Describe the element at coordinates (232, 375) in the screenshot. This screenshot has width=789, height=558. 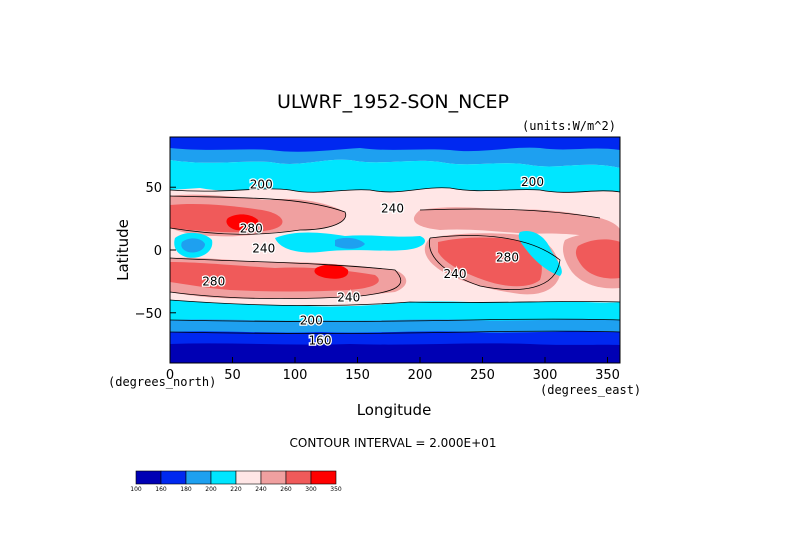
I see `x-tick-label: 50` at that location.